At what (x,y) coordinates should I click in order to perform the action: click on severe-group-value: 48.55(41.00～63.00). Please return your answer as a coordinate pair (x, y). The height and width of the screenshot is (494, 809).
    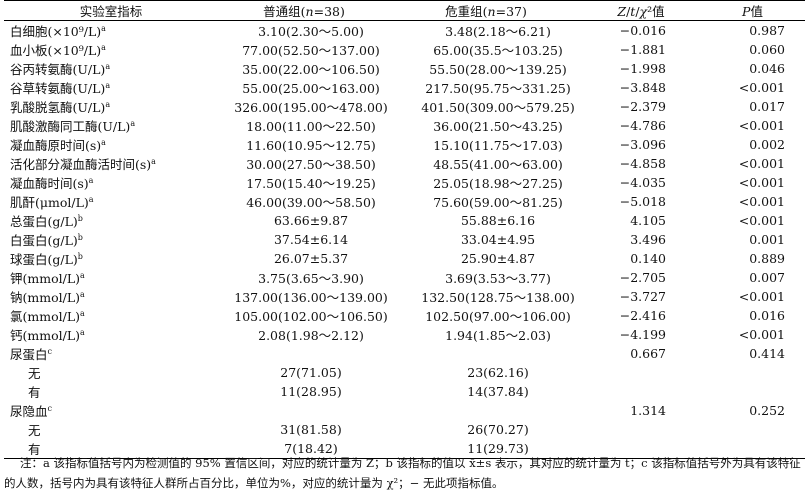
    Looking at the image, I should click on (498, 164).